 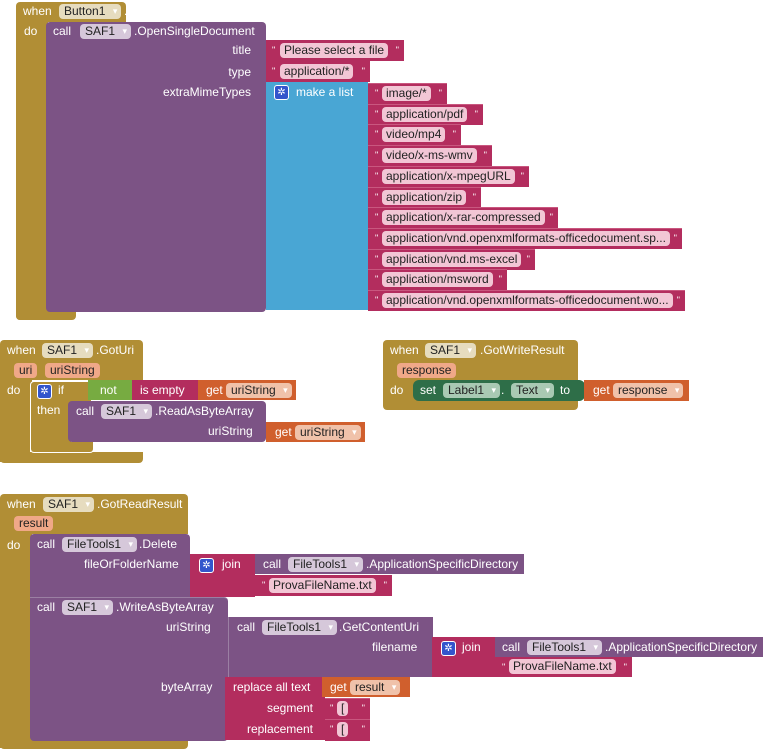 I want to click on call-get-content-uri-block: call FileTools1 .GetContentUri filename, so click(x=330, y=647).